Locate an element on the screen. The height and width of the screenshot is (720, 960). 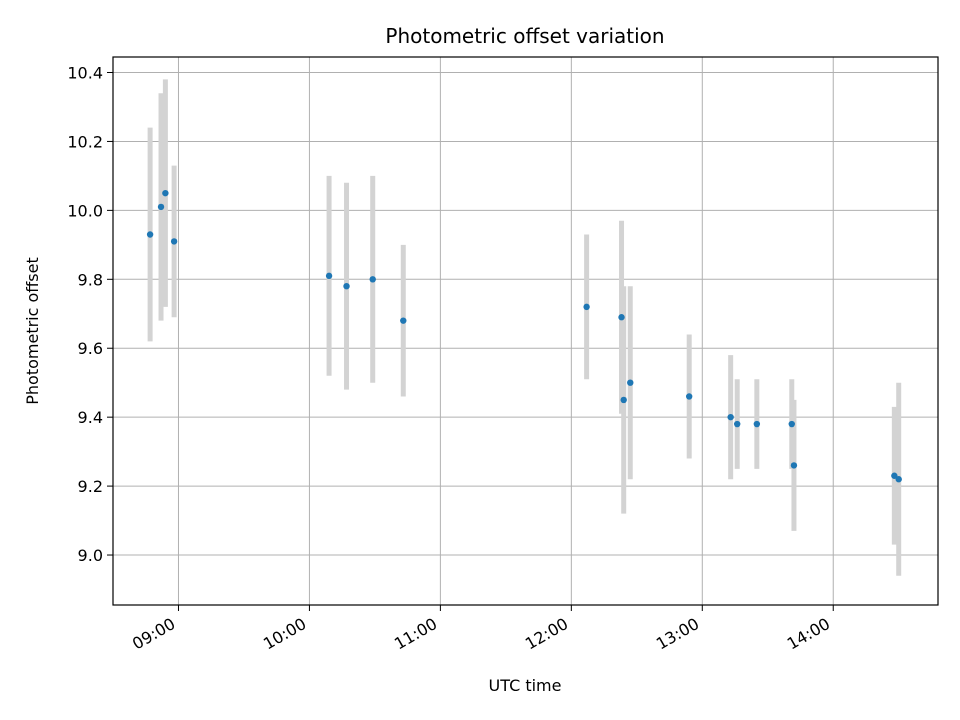
y-tick-label: 9.4 is located at coordinates (90, 417).